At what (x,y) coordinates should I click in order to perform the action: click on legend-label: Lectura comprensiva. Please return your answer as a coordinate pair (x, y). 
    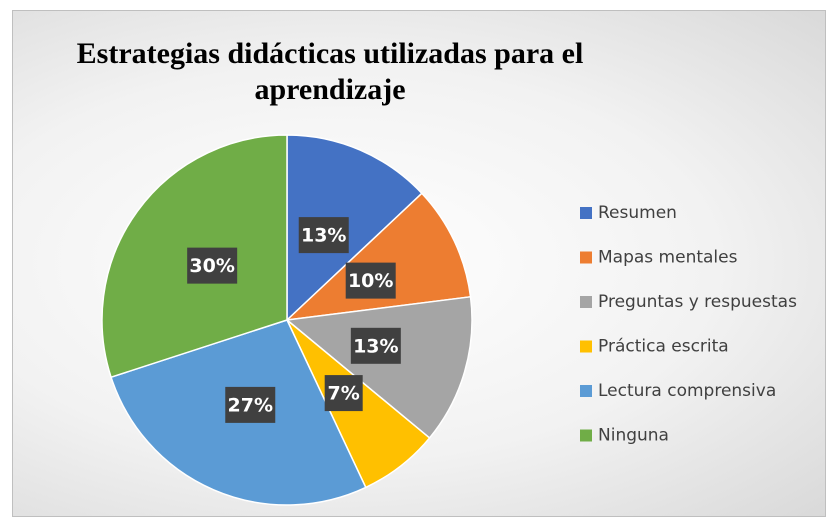
    Looking at the image, I should click on (687, 391).